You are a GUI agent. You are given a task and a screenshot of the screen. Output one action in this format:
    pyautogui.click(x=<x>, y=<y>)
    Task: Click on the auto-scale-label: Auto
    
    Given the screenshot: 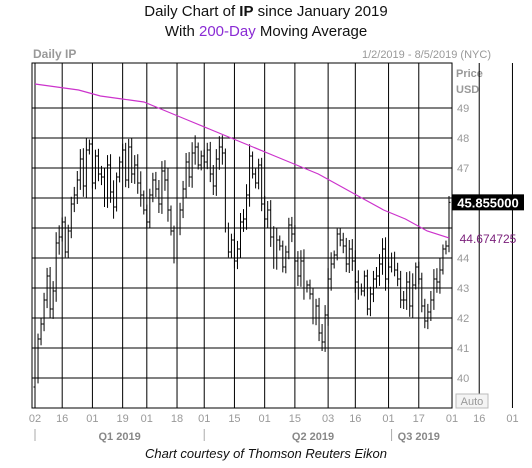 What is the action you would take?
    pyautogui.click(x=472, y=402)
    